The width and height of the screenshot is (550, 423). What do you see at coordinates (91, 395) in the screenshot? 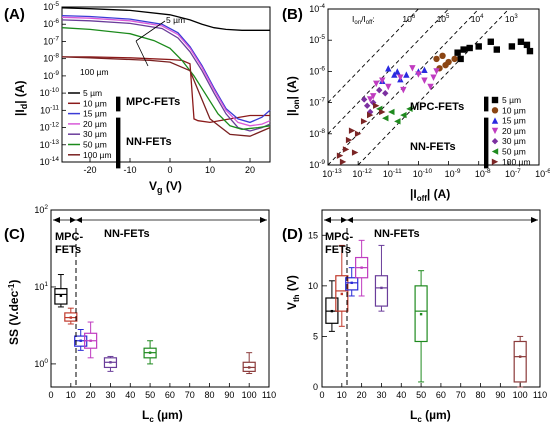
I see `panel-c-xtick-label-2: 20` at bounding box center [91, 395].